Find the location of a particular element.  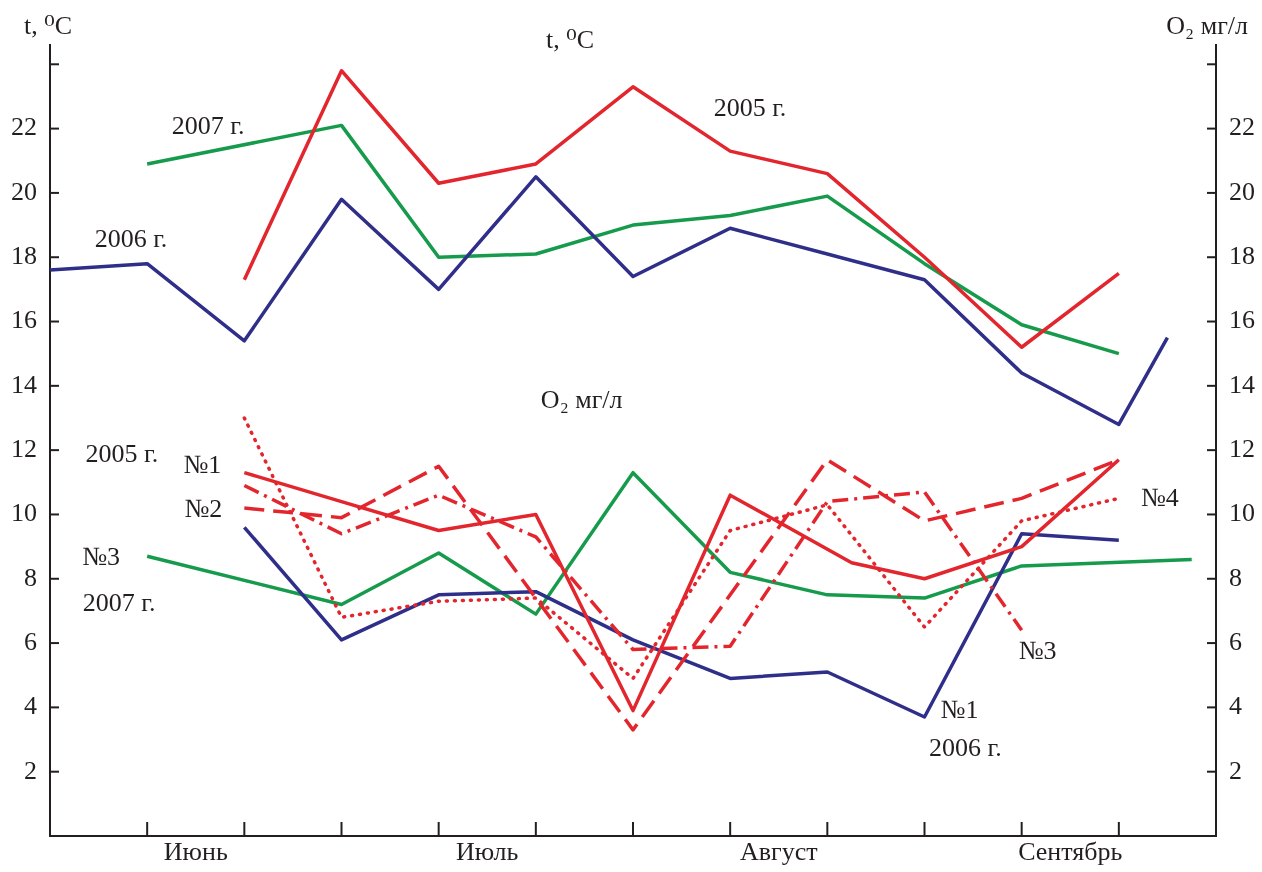

y2-axis-title: O₂ мг/л is located at coordinates (1207, 25).